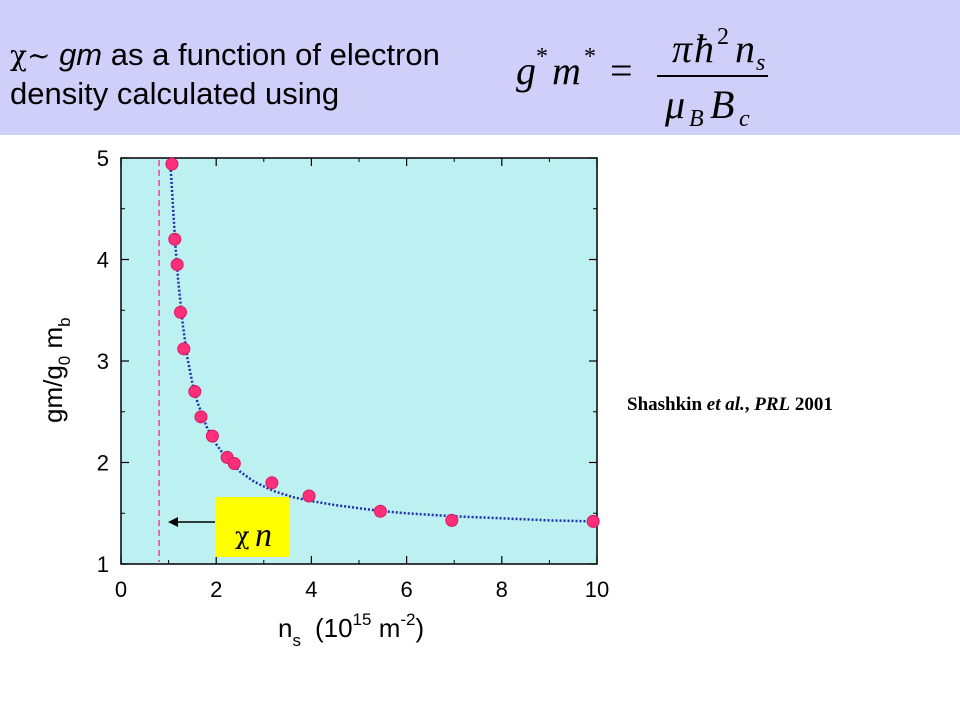 The width and height of the screenshot is (960, 720). What do you see at coordinates (38, 55) in the screenshot?
I see `tilde-symbol: ~` at bounding box center [38, 55].